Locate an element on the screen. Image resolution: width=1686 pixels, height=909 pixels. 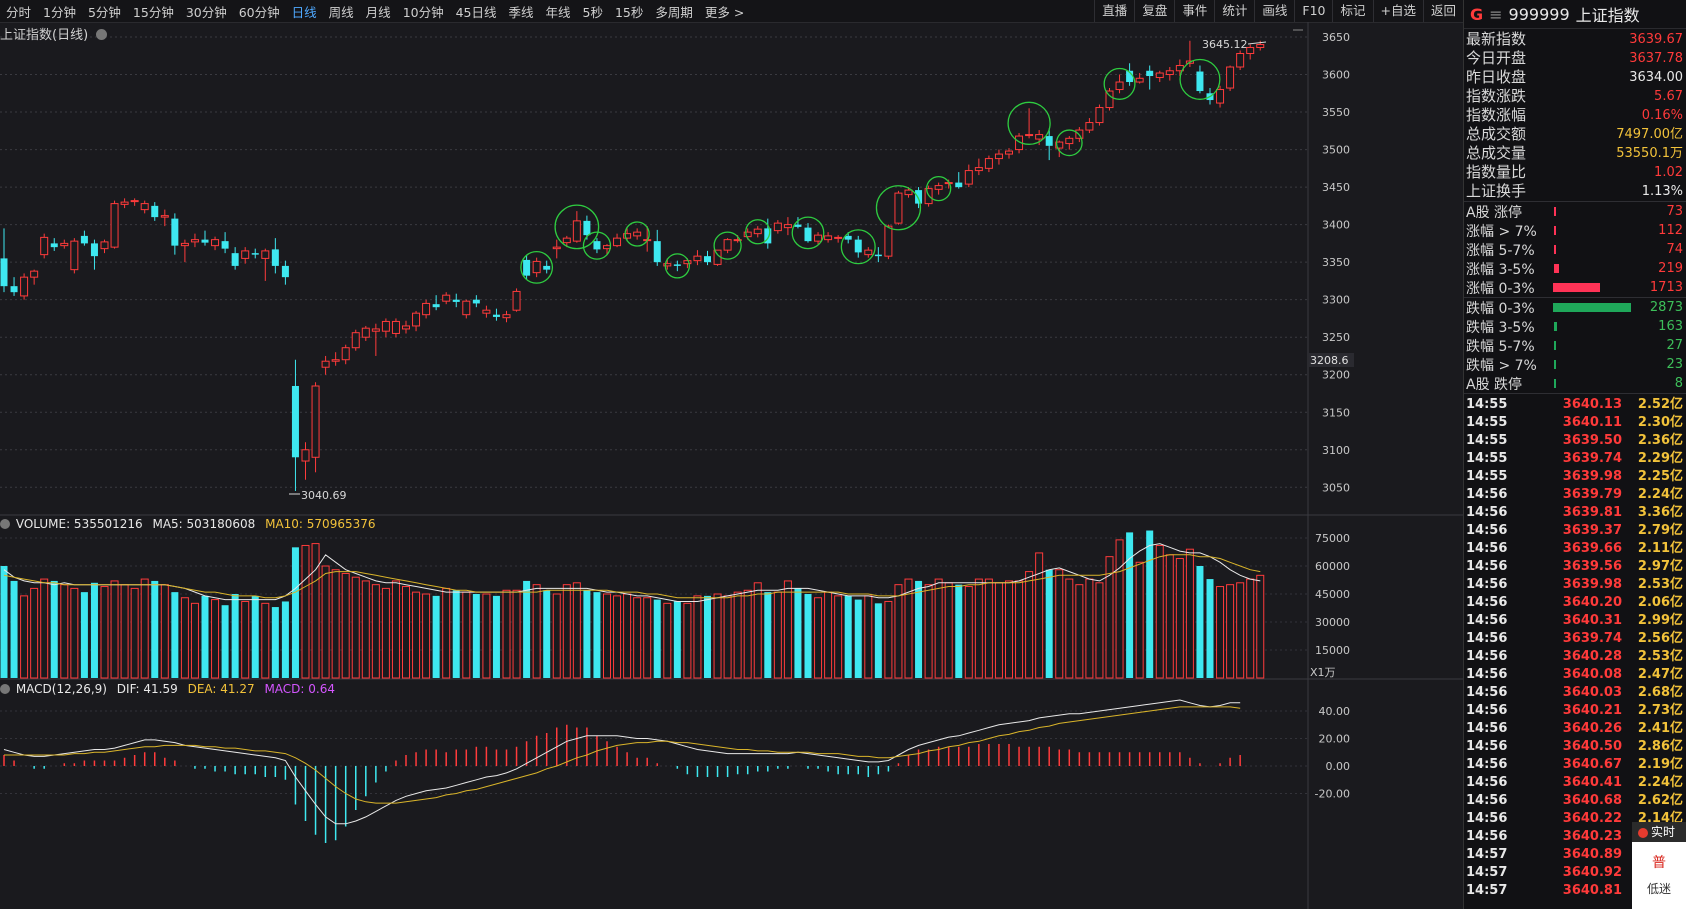
period-tab: 周线 is located at coordinates (341, 12).